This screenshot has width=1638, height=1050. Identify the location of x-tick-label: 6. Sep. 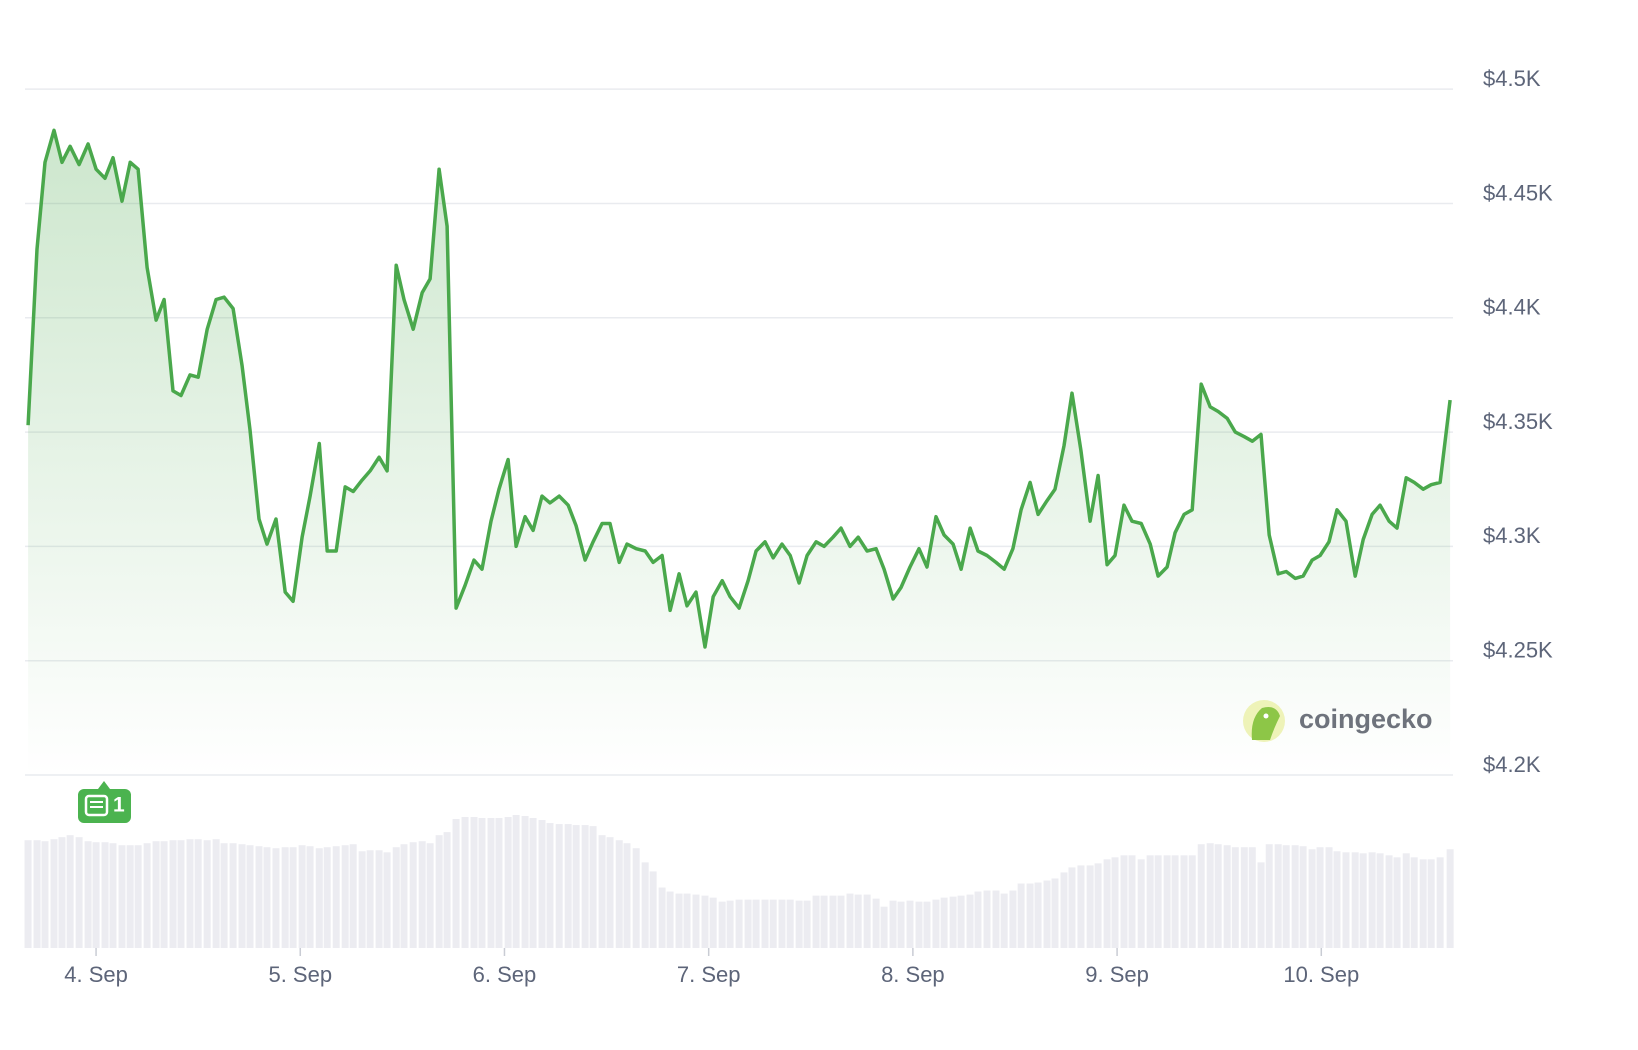
(505, 974).